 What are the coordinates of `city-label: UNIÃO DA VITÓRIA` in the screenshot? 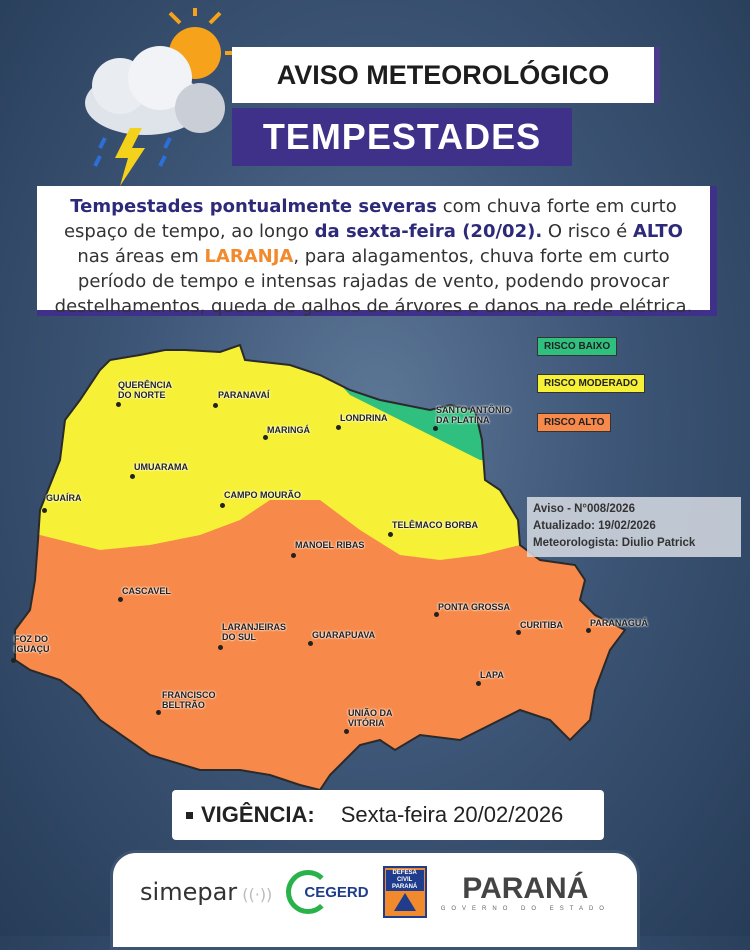 It's located at (370, 718).